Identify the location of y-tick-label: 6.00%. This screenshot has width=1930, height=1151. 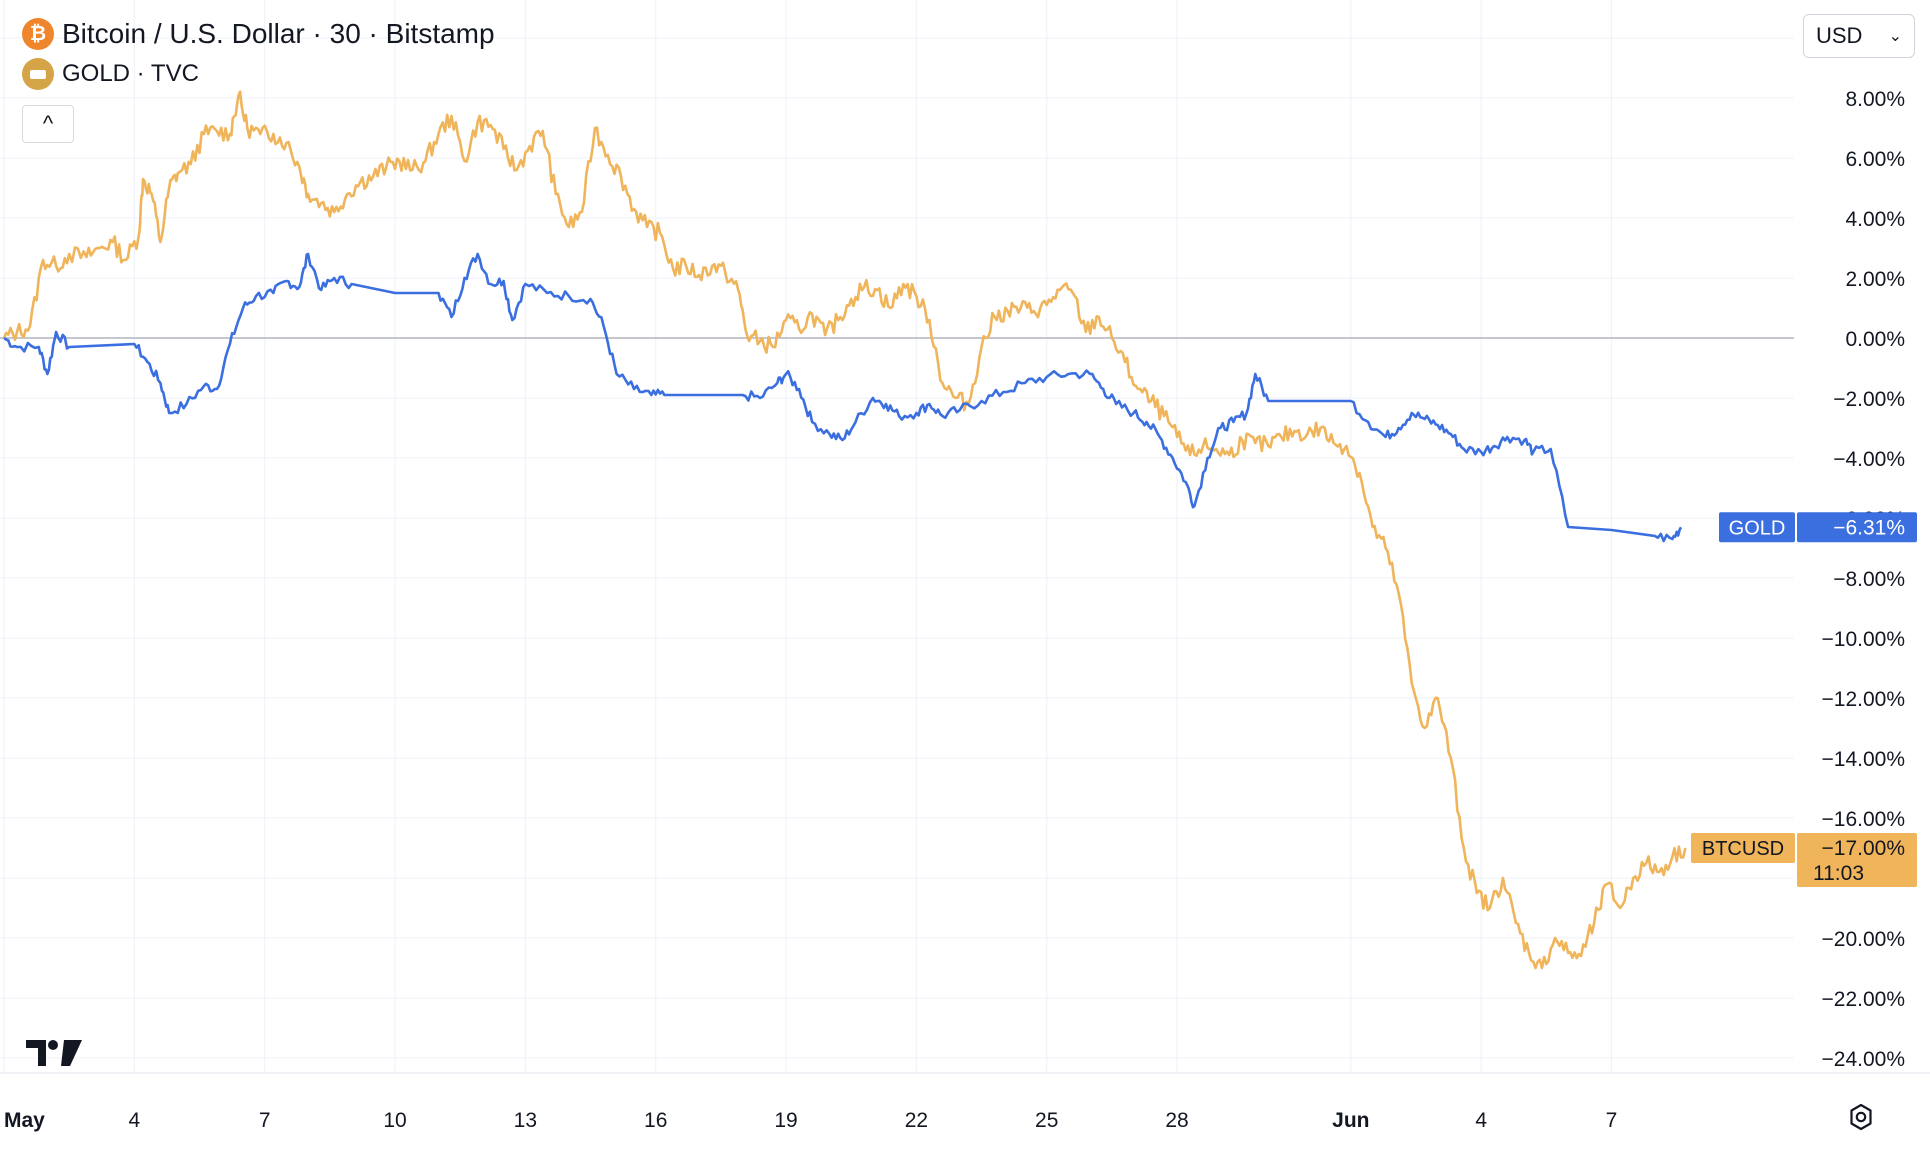
(1875, 159).